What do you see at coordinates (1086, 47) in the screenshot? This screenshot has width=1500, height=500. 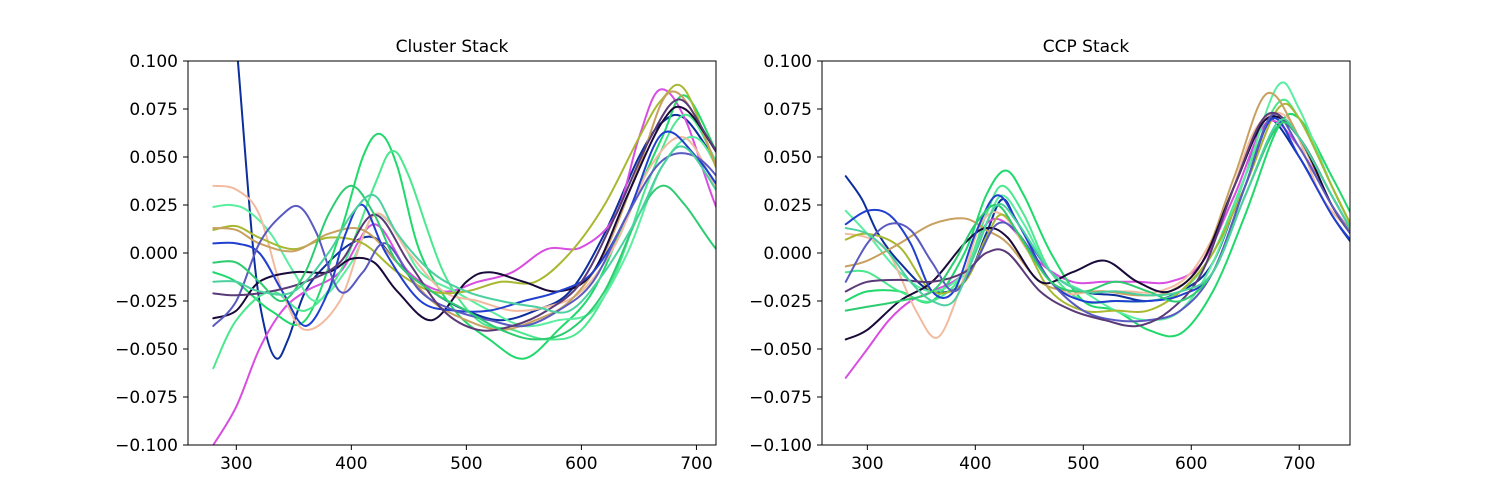 I see `chart-title: CCP Stack` at bounding box center [1086, 47].